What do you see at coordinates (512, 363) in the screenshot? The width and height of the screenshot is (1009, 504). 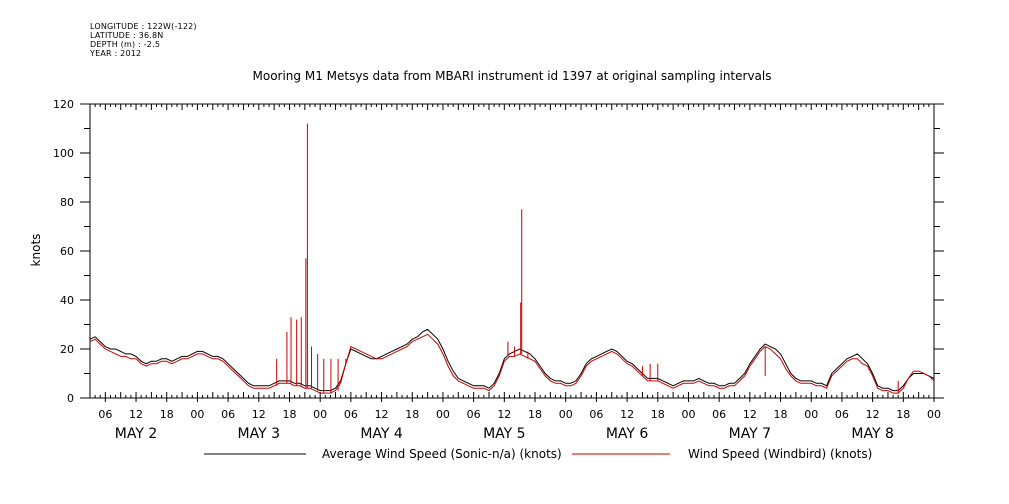 I see `series-line-windbird-wind-speed` at bounding box center [512, 363].